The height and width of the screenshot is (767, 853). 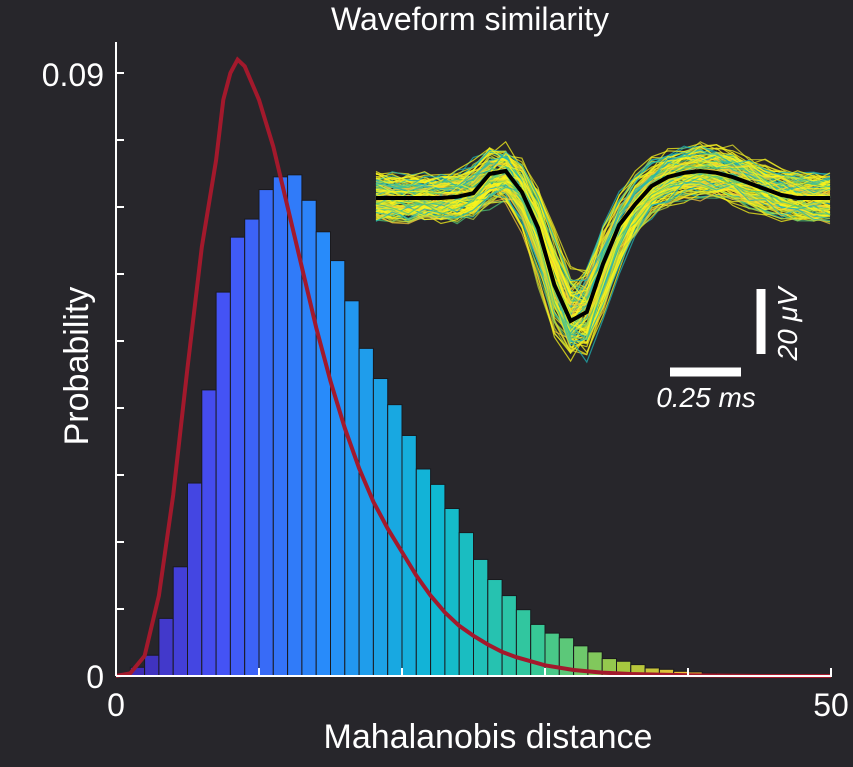 What do you see at coordinates (120, 374) in the screenshot?
I see `y-ticks` at bounding box center [120, 374].